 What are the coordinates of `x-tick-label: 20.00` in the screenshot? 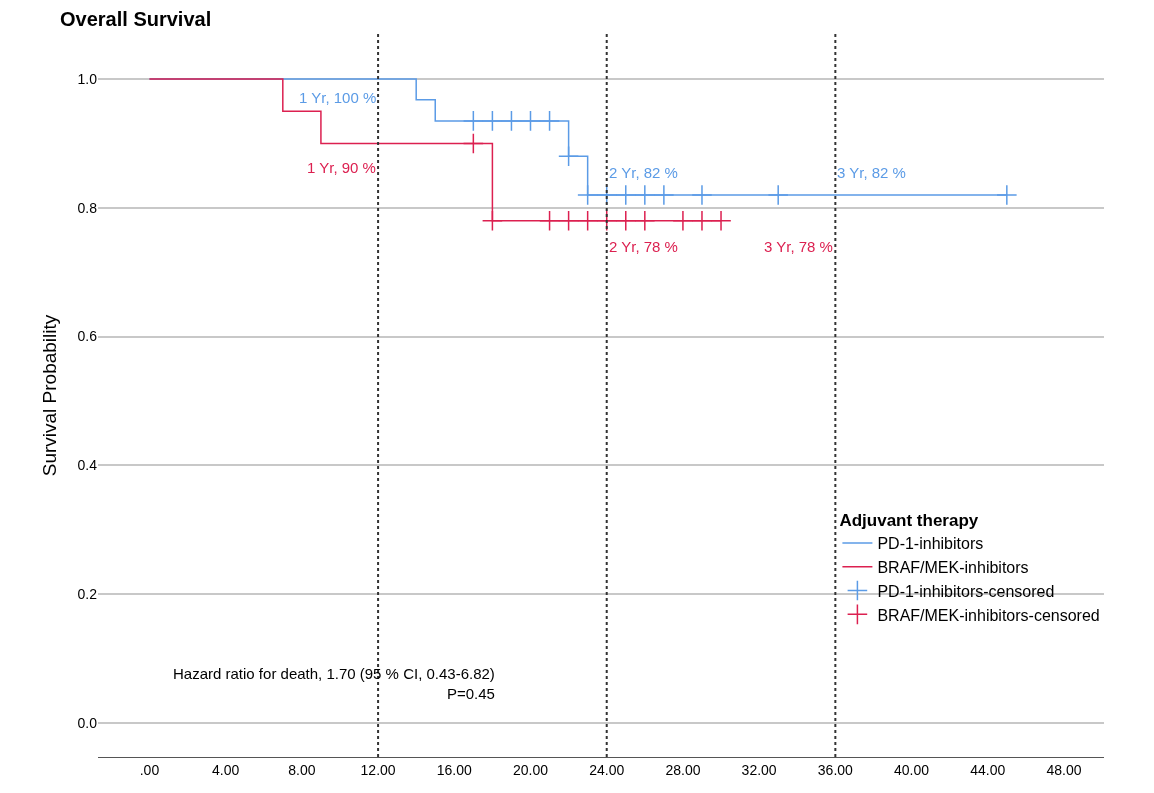 It's located at (530, 769).